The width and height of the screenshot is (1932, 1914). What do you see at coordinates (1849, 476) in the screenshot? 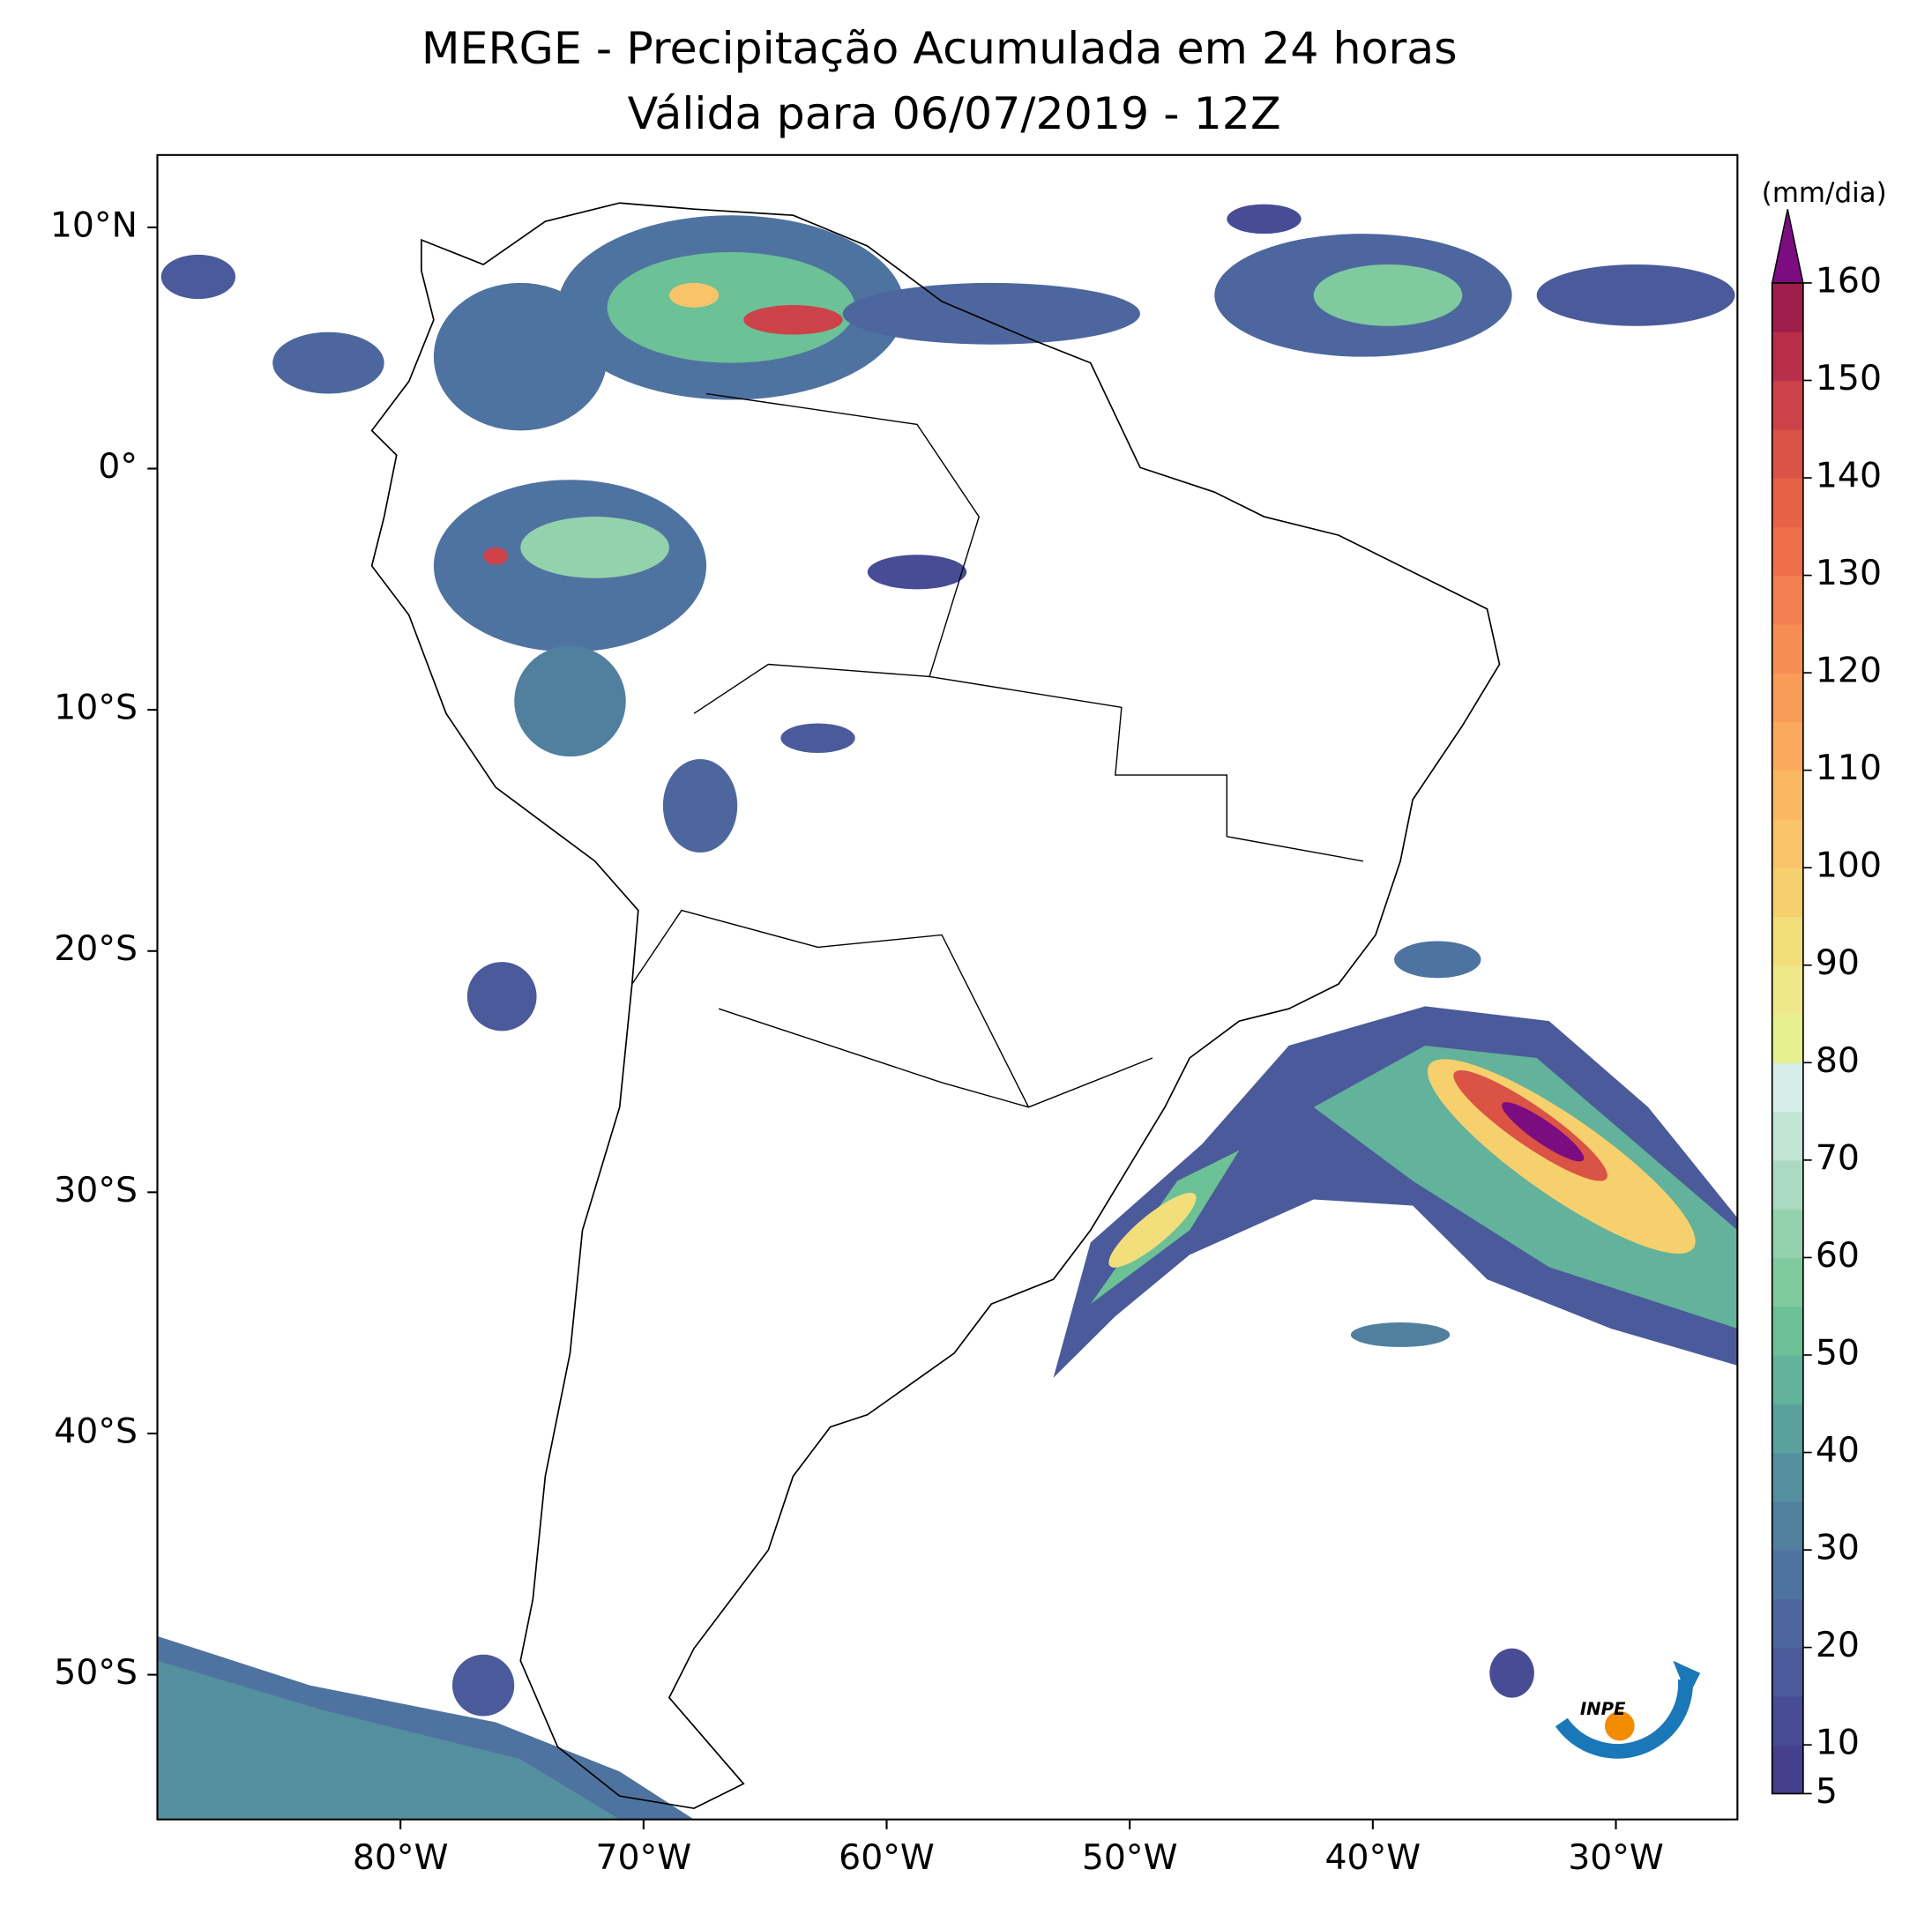
I see `colorbar-tick-label: 140` at bounding box center [1849, 476].